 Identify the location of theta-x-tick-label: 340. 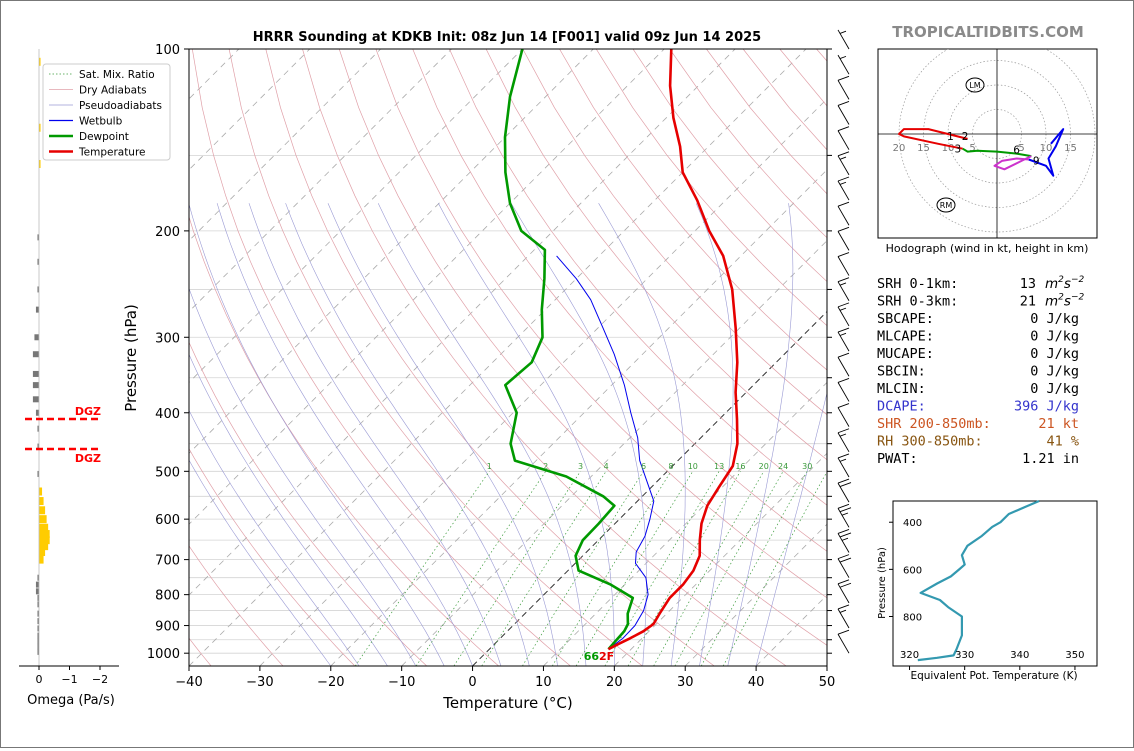
(1019, 655).